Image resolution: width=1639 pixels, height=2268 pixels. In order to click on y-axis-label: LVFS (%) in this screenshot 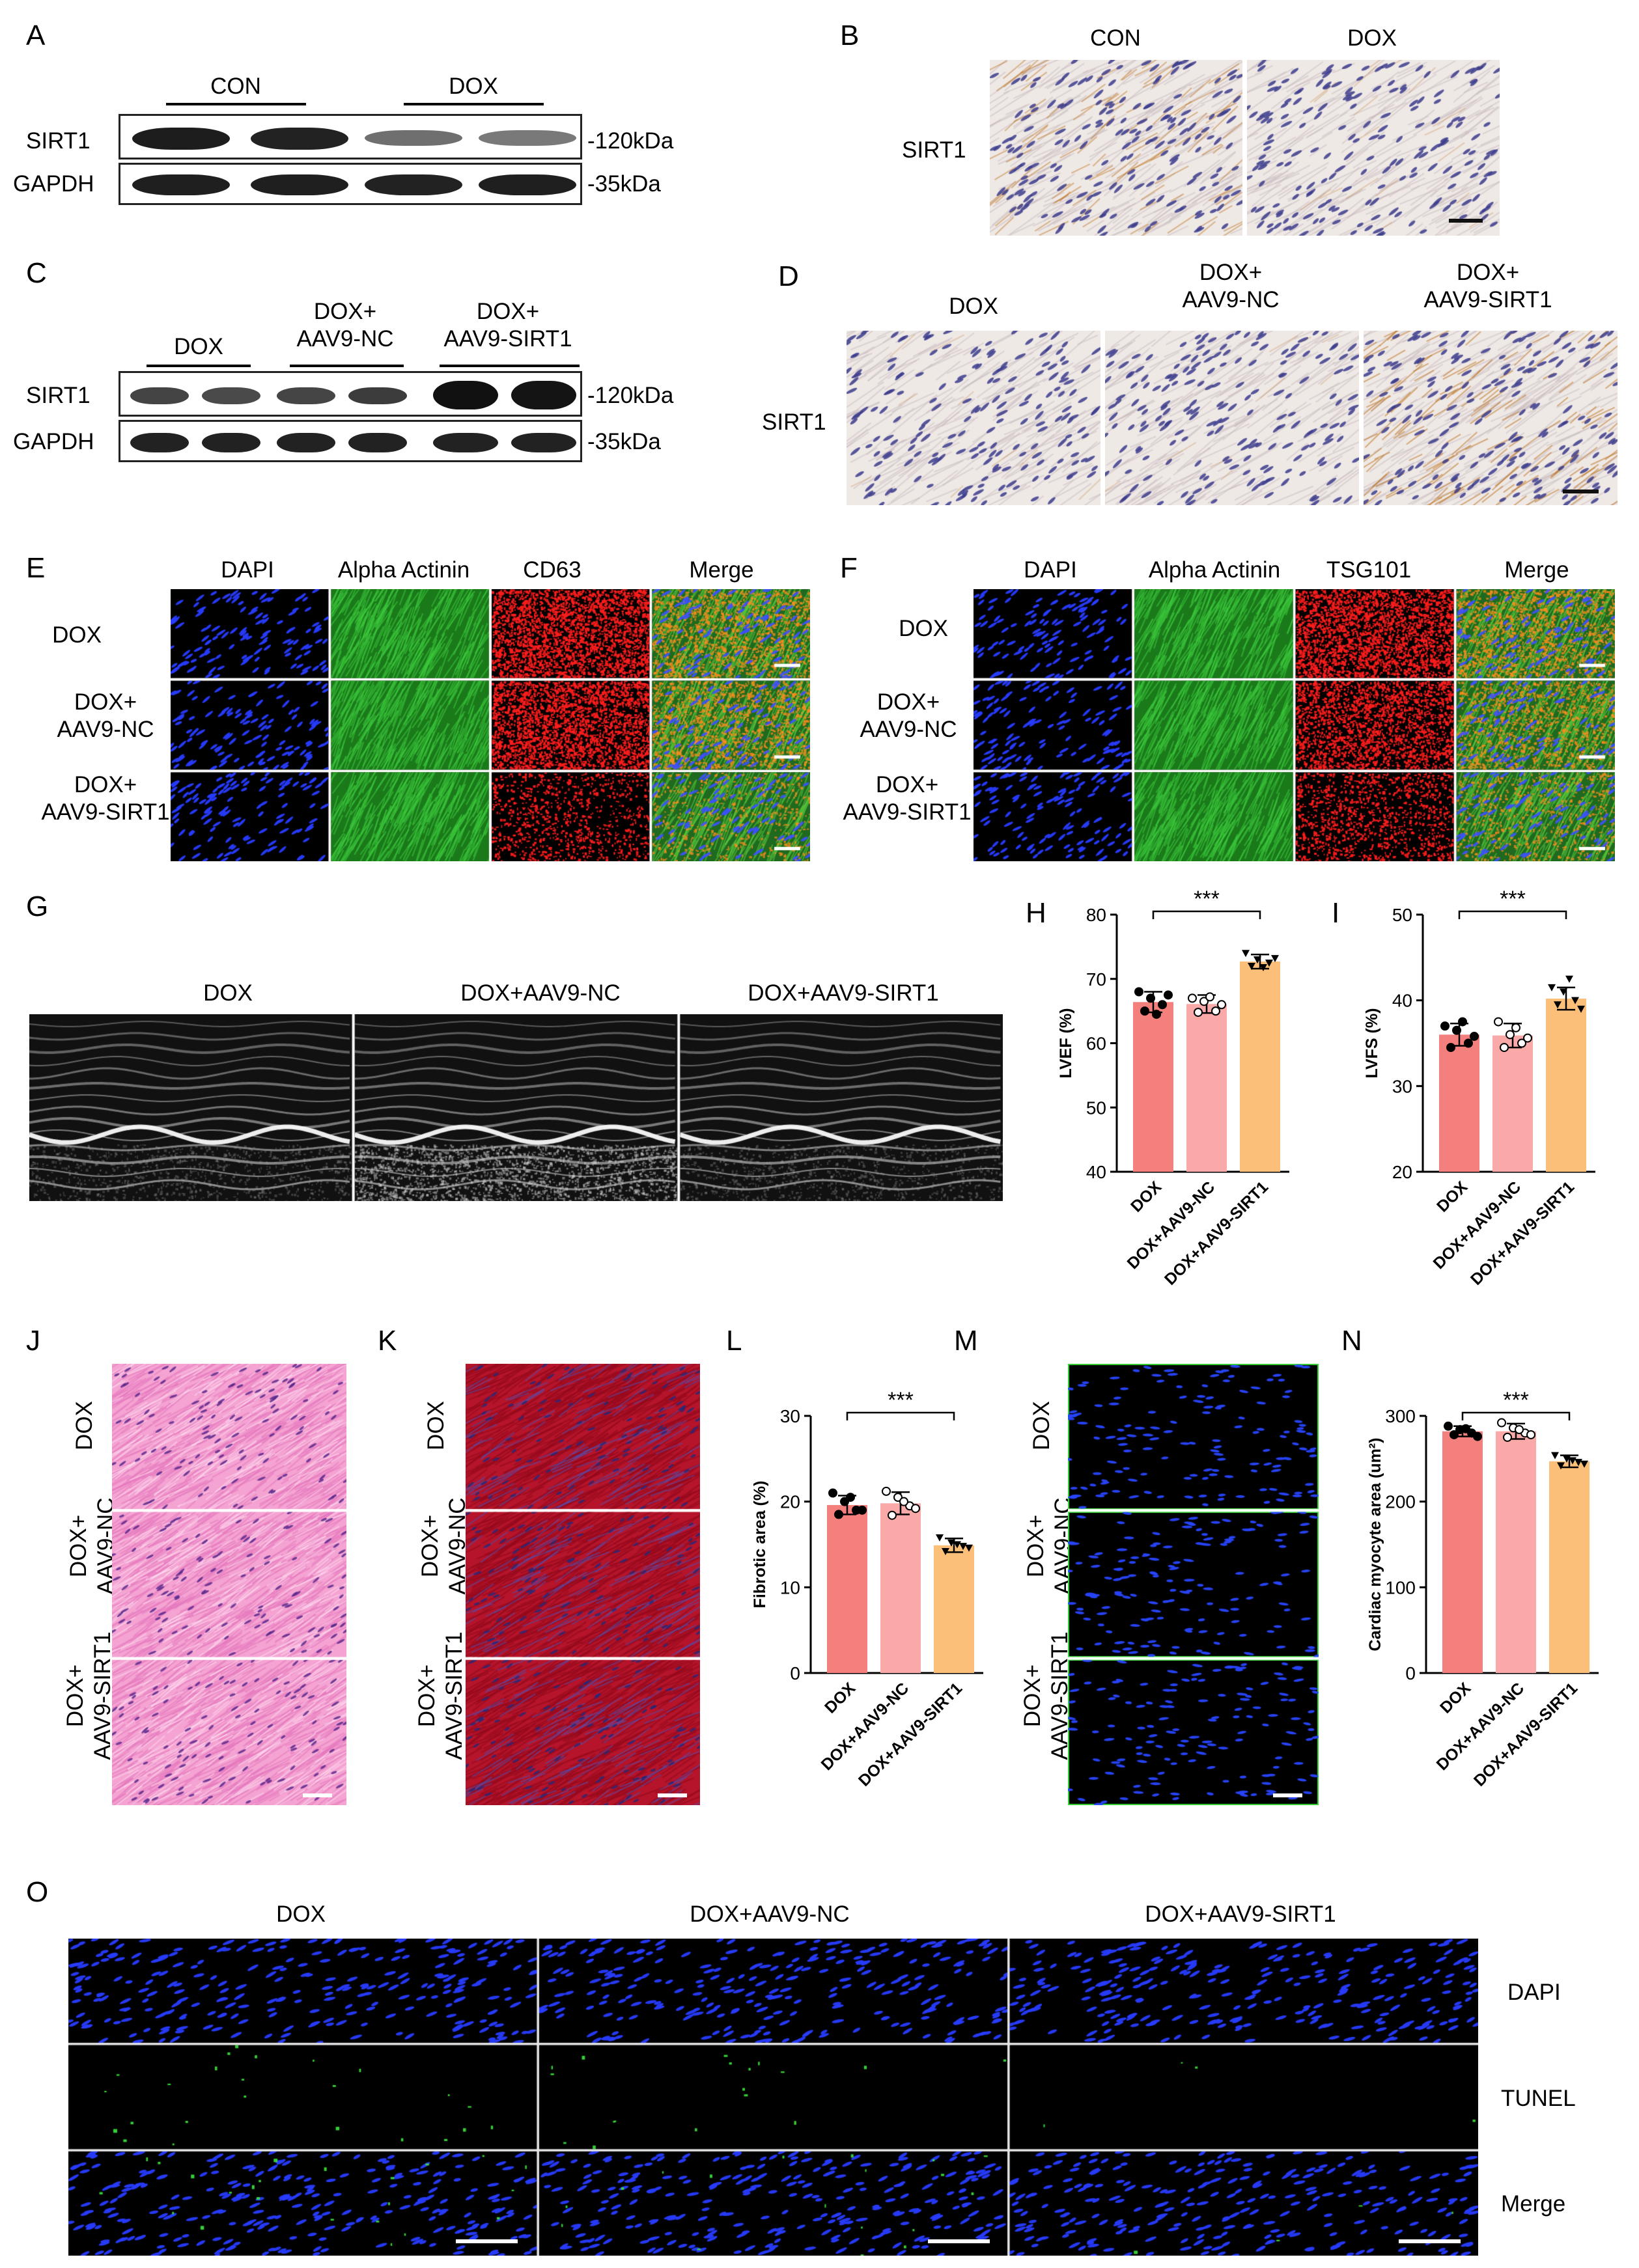, I will do `click(1372, 1043)`.